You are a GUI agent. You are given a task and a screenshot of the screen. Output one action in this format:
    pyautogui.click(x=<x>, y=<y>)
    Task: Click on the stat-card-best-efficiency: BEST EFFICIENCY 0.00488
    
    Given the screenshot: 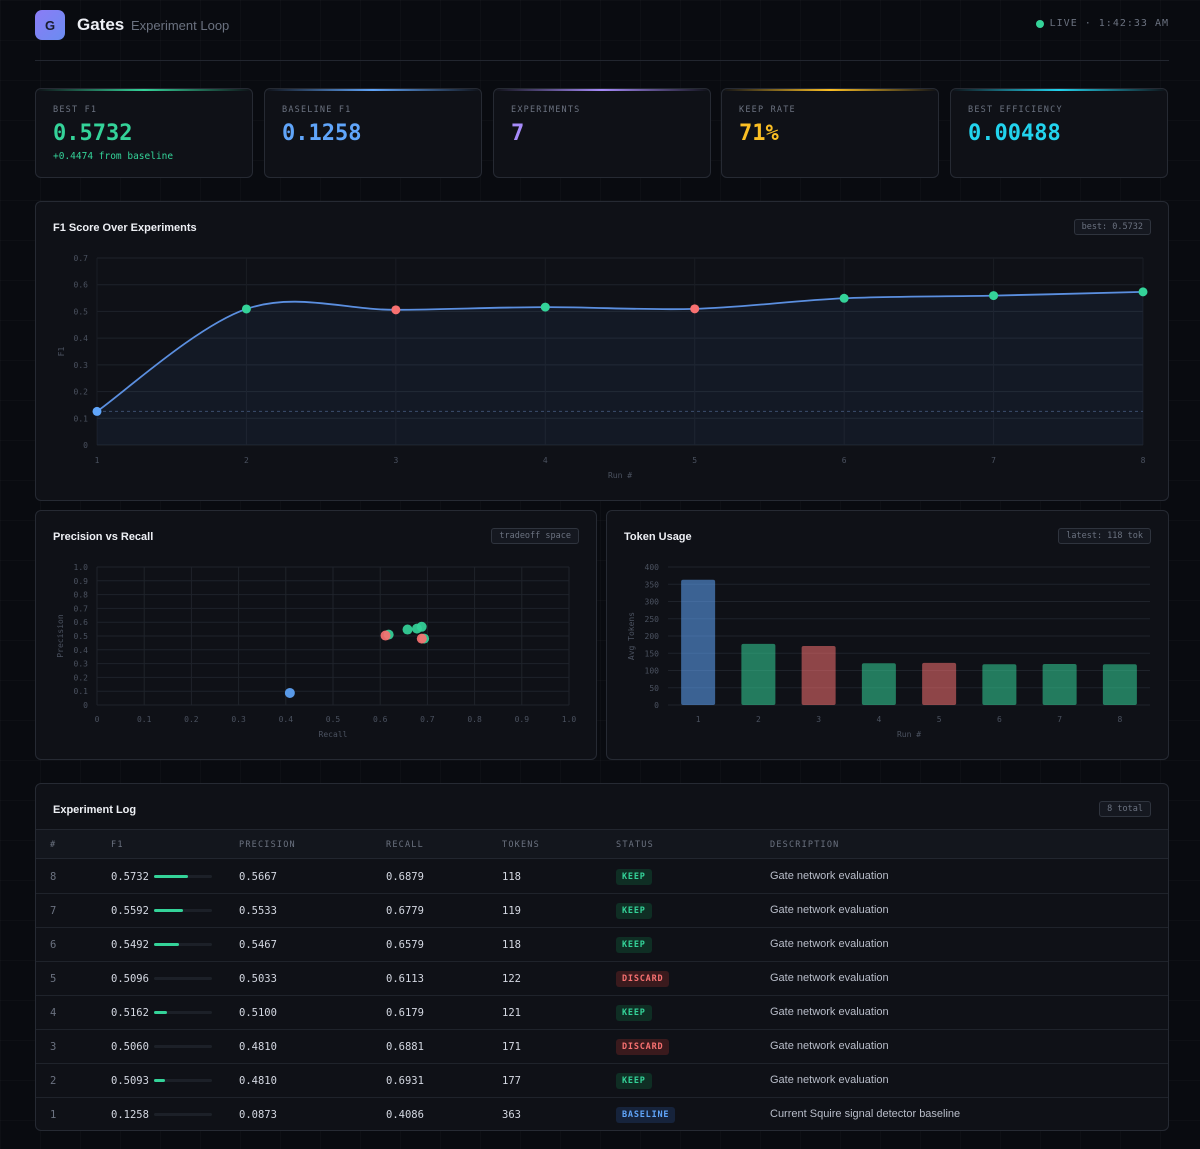 What is the action you would take?
    pyautogui.click(x=1059, y=133)
    